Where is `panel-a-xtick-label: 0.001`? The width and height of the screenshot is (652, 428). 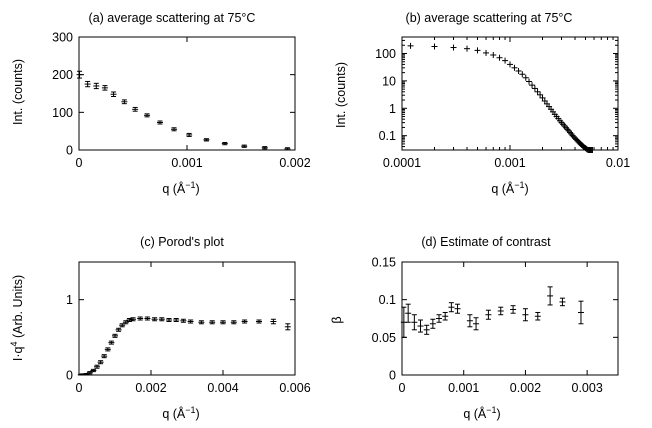
panel-a-xtick-label: 0.001 is located at coordinates (186, 163).